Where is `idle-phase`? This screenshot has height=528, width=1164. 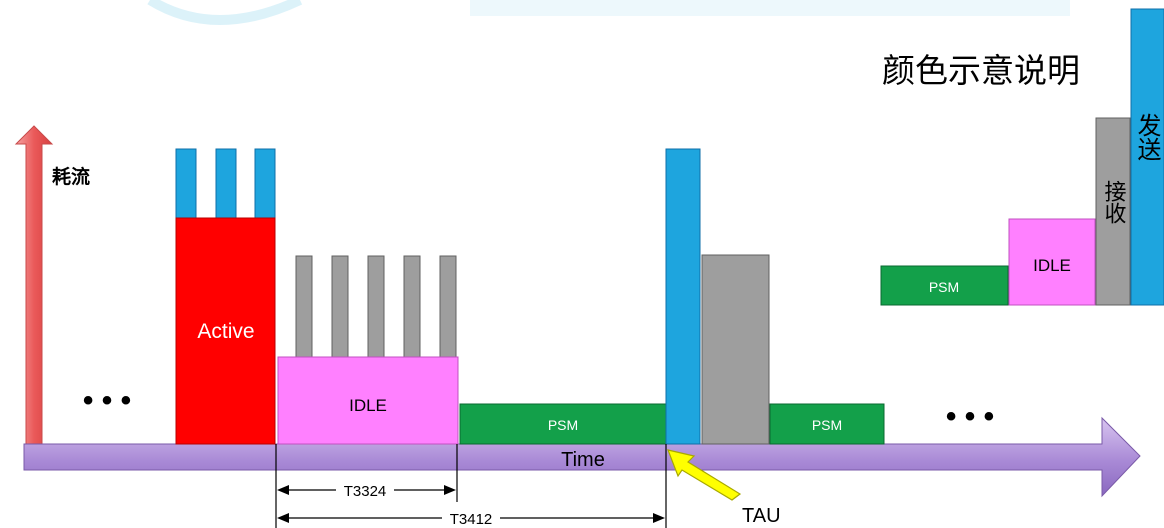 idle-phase is located at coordinates (368, 350).